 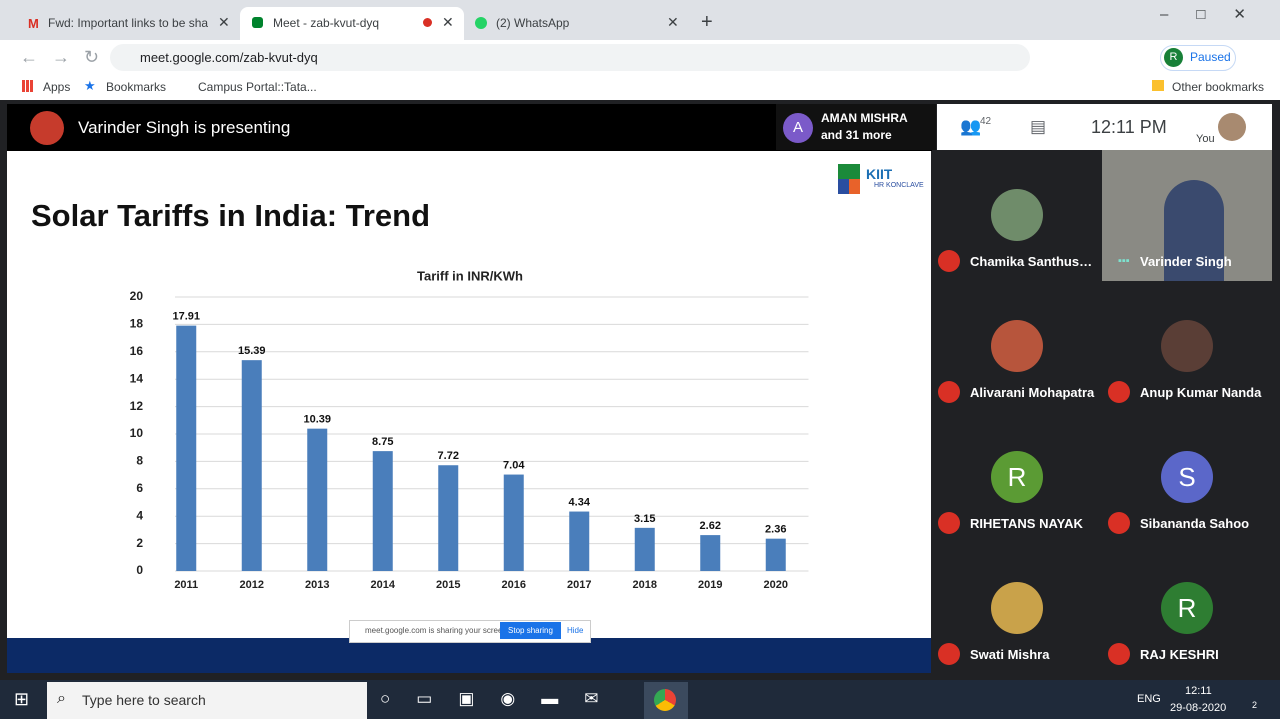 I want to click on search-placeholder: Type here to search, so click(x=144, y=700).